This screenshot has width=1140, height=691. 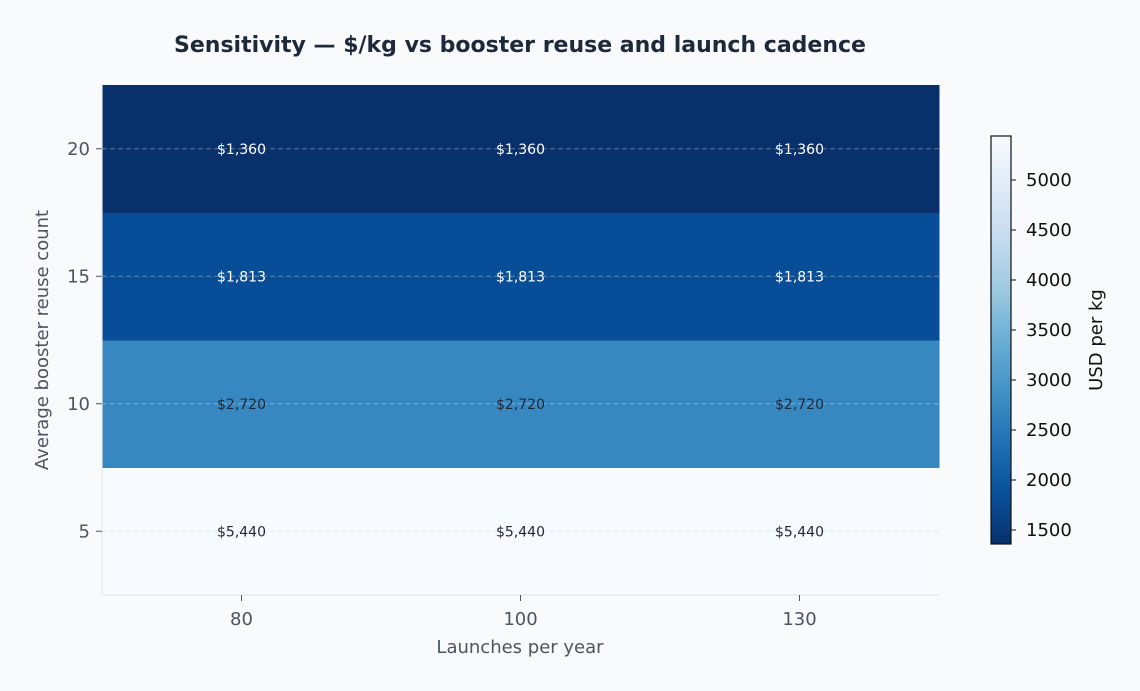 What do you see at coordinates (78, 149) in the screenshot?
I see `y-tick-label: 20` at bounding box center [78, 149].